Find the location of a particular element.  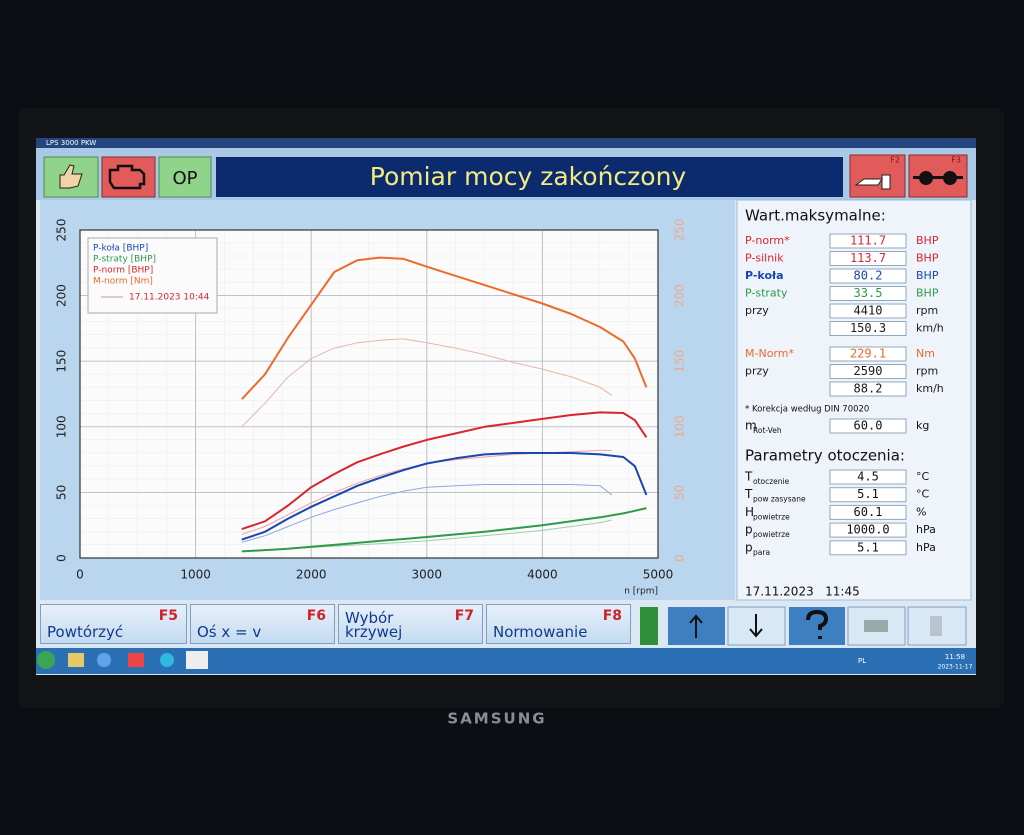

f3-key: F3 is located at coordinates (956, 160).